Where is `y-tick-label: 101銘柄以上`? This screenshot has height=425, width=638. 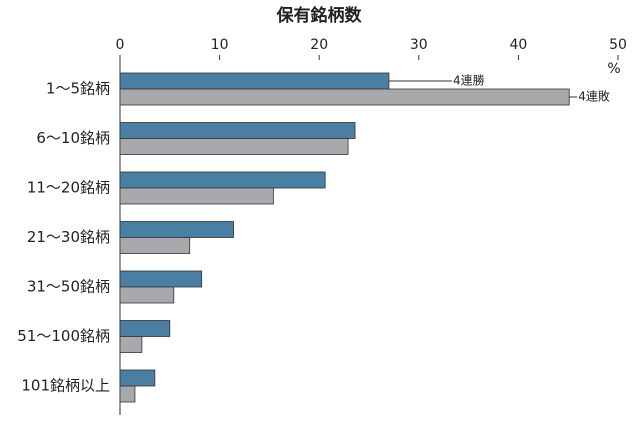
y-tick-label: 101銘柄以上 is located at coordinates (65, 386).